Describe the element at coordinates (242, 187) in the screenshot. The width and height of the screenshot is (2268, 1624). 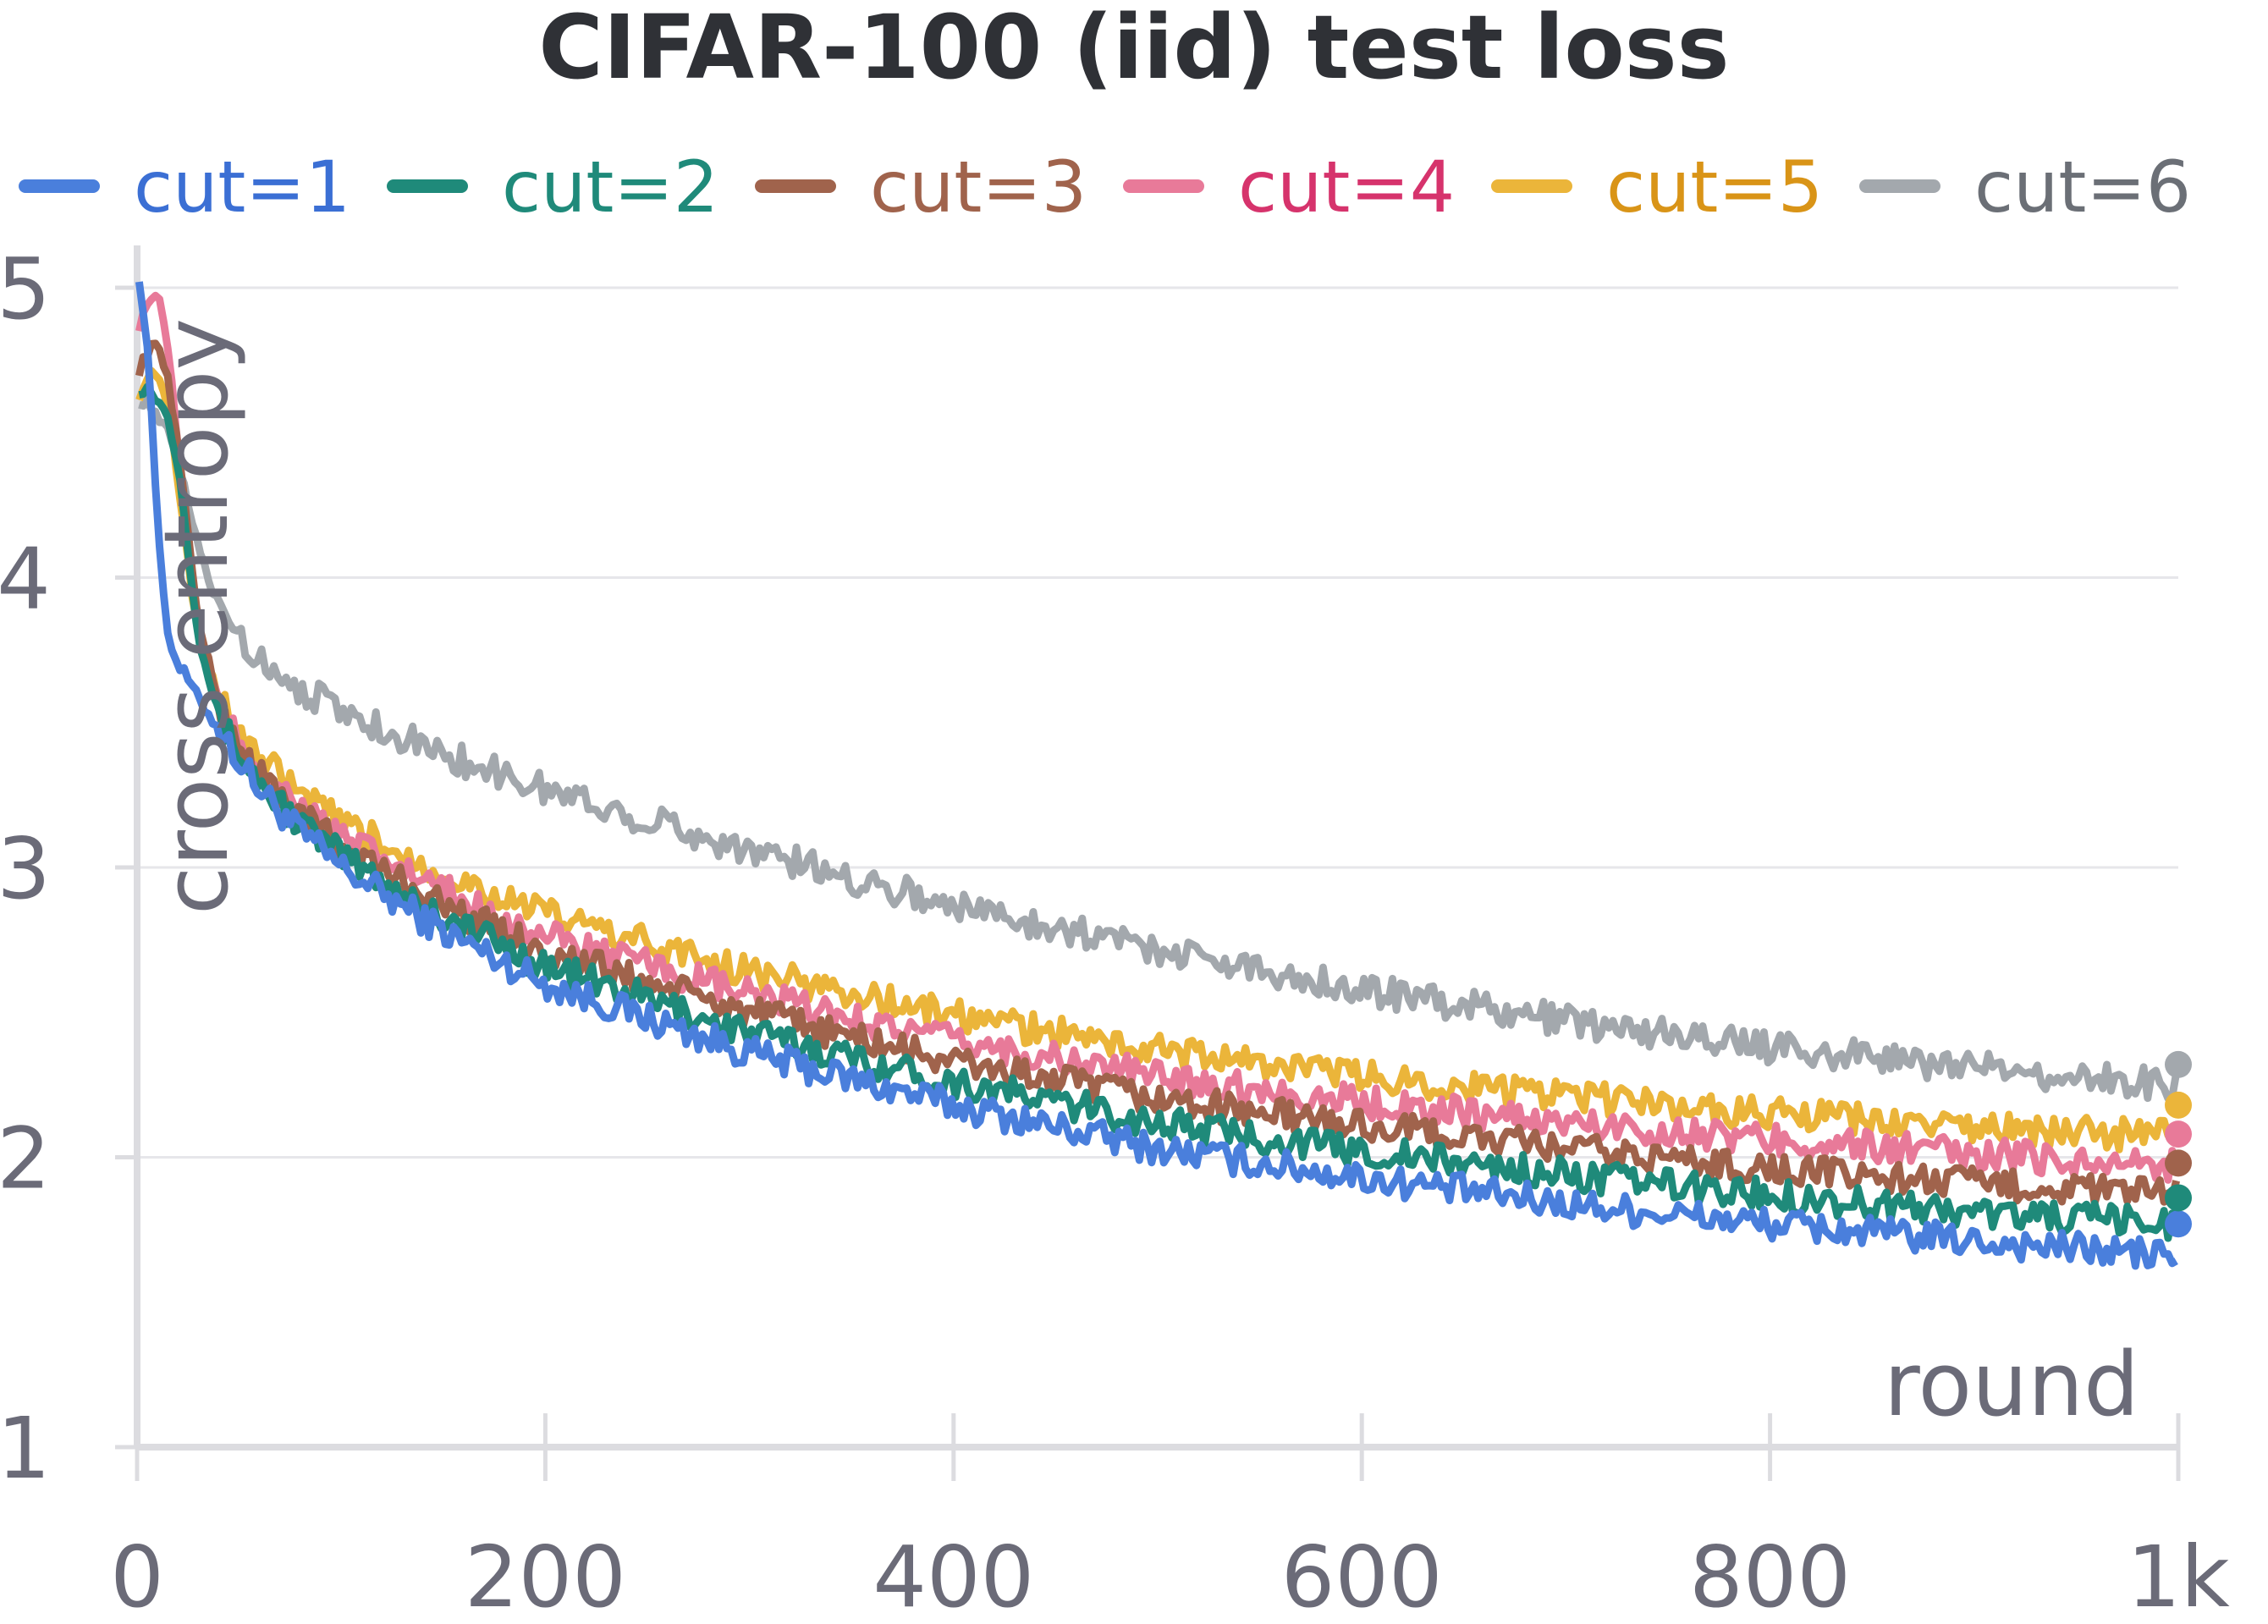
I see `legend-label-cut-1: cut=1` at that location.